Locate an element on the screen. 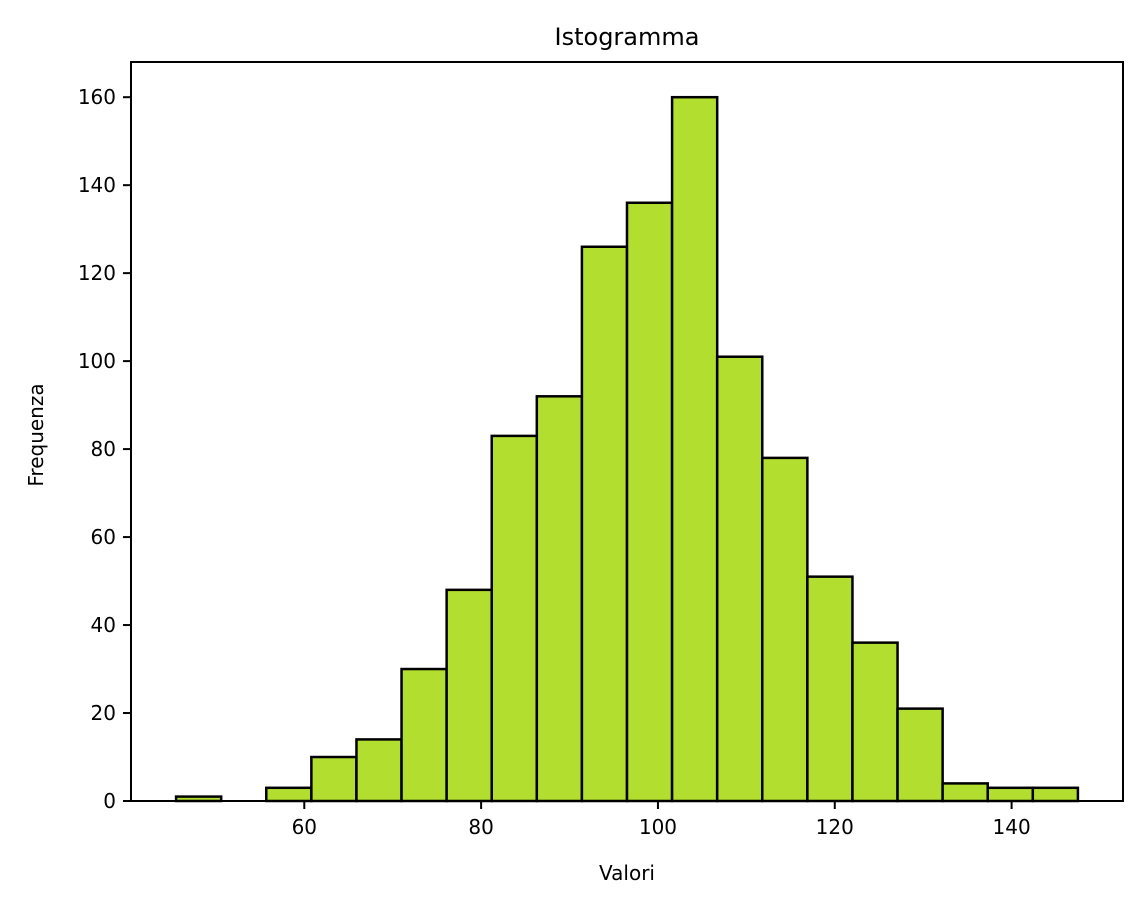 The height and width of the screenshot is (908, 1143). x-axis-title: Valori is located at coordinates (627, 873).